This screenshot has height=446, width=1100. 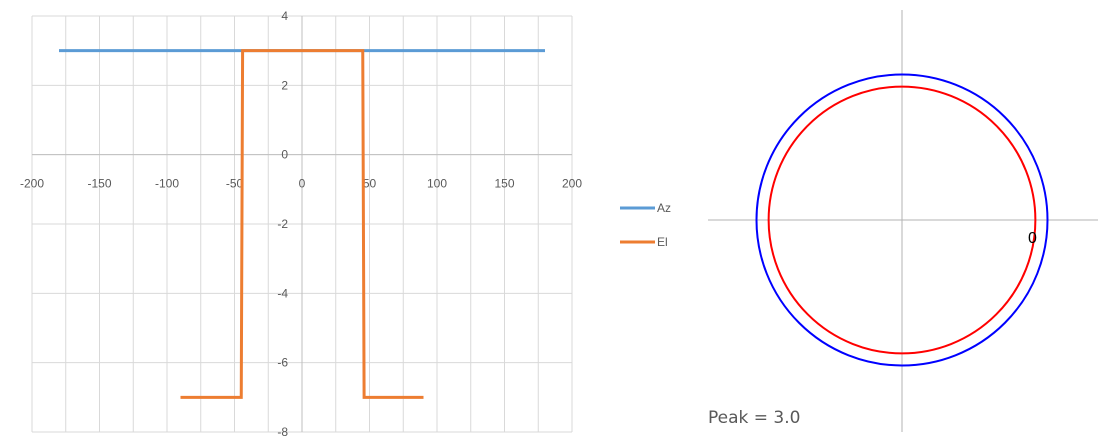 What do you see at coordinates (1032, 238) in the screenshot?
I see `polar-angle-label: 0` at bounding box center [1032, 238].